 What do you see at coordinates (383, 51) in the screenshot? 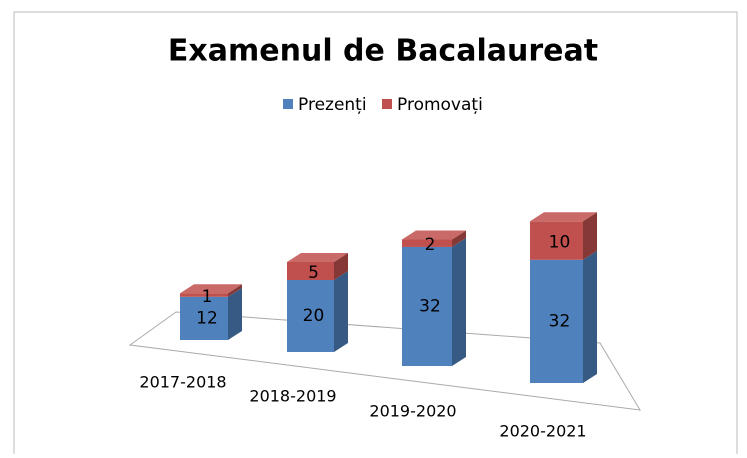
I see `chart-title: Examenul de Bacalaureat` at bounding box center [383, 51].